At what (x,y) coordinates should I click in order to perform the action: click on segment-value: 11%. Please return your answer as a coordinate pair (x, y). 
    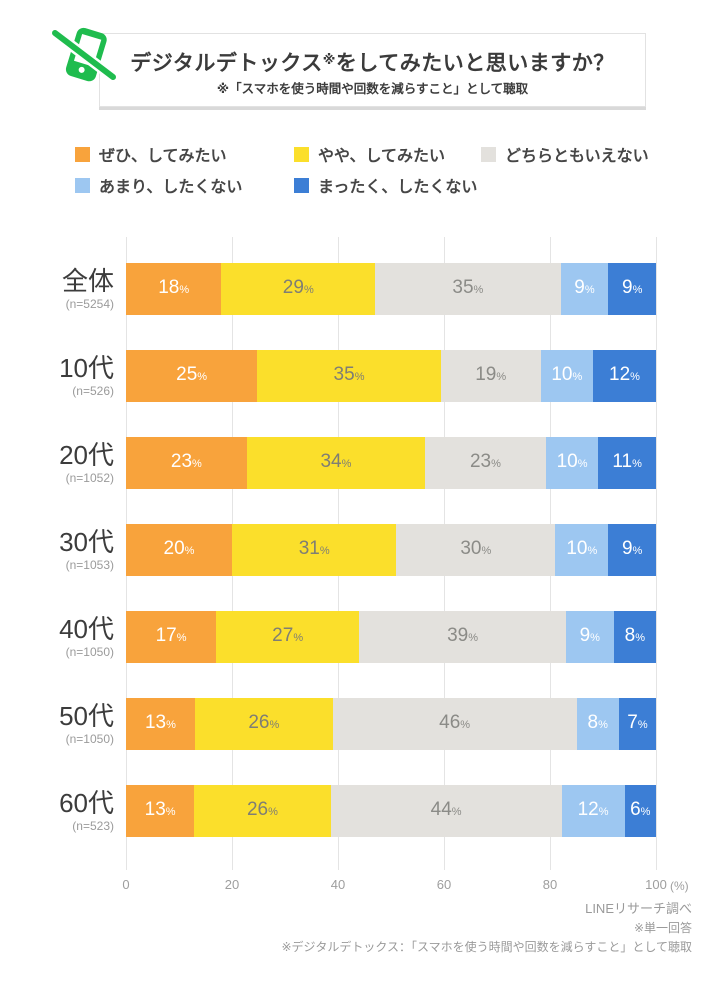
    Looking at the image, I should click on (627, 461).